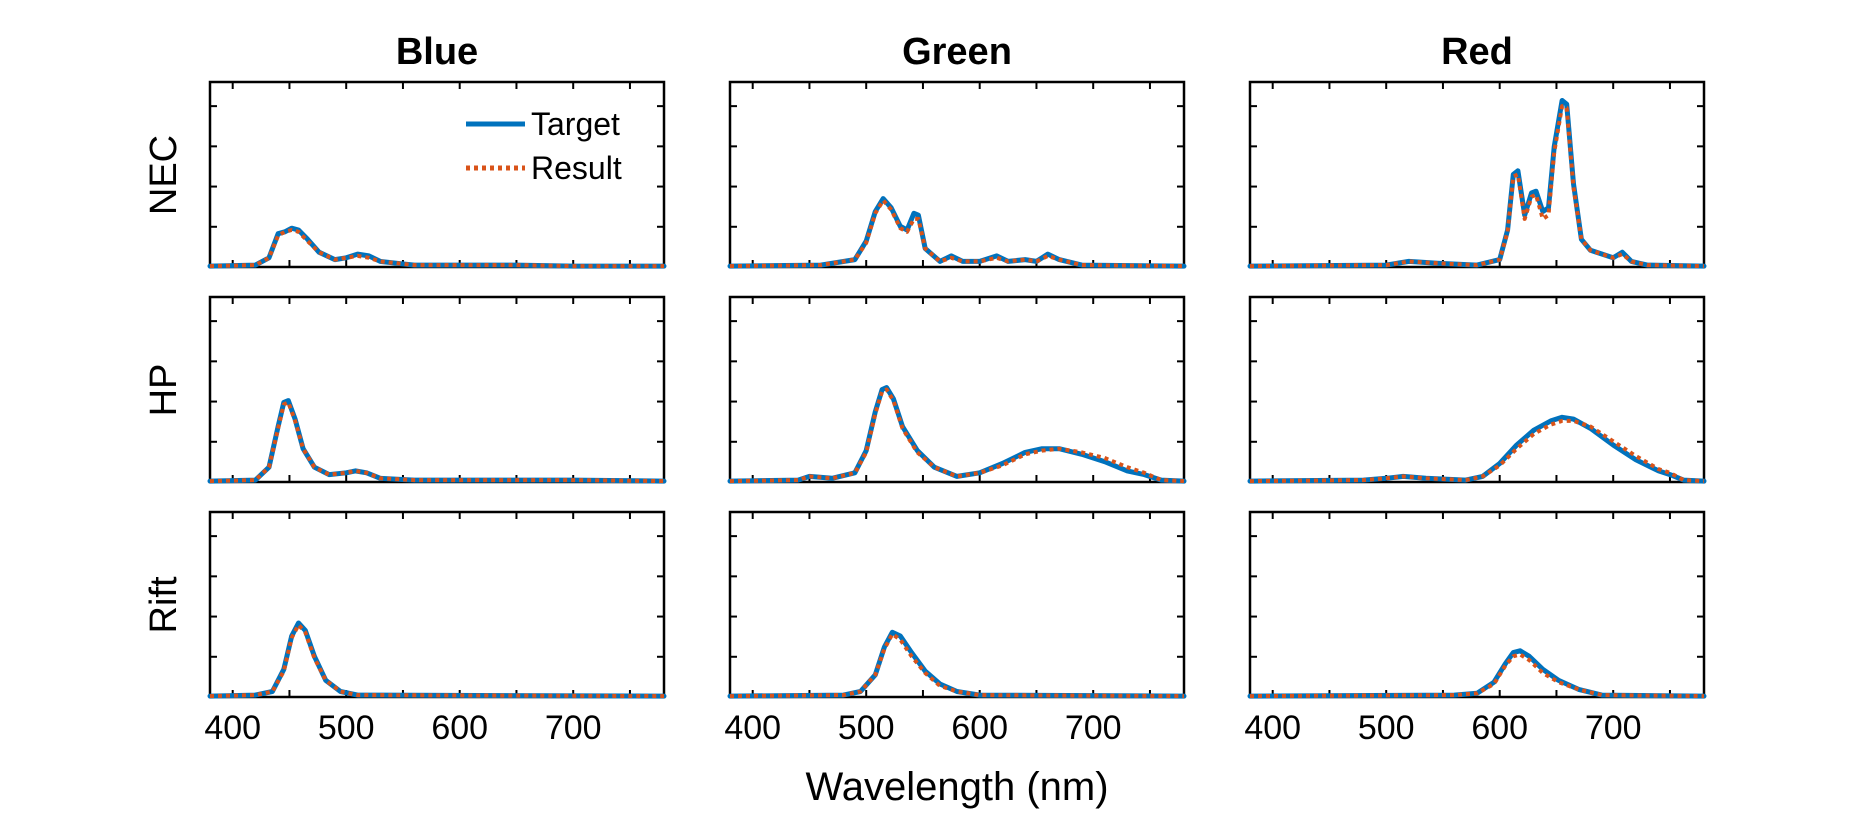  What do you see at coordinates (957, 52) in the screenshot?
I see `column-title-green: Green` at bounding box center [957, 52].